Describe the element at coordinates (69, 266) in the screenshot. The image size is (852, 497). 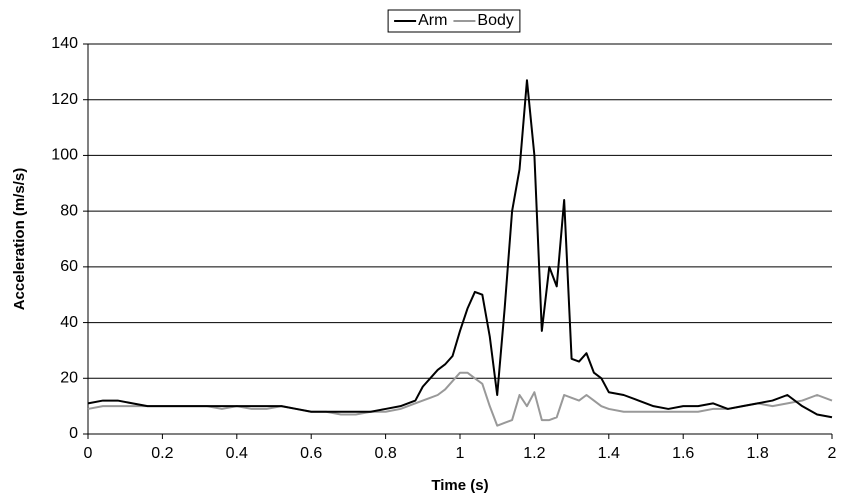
I see `y-tick-label: 60` at that location.